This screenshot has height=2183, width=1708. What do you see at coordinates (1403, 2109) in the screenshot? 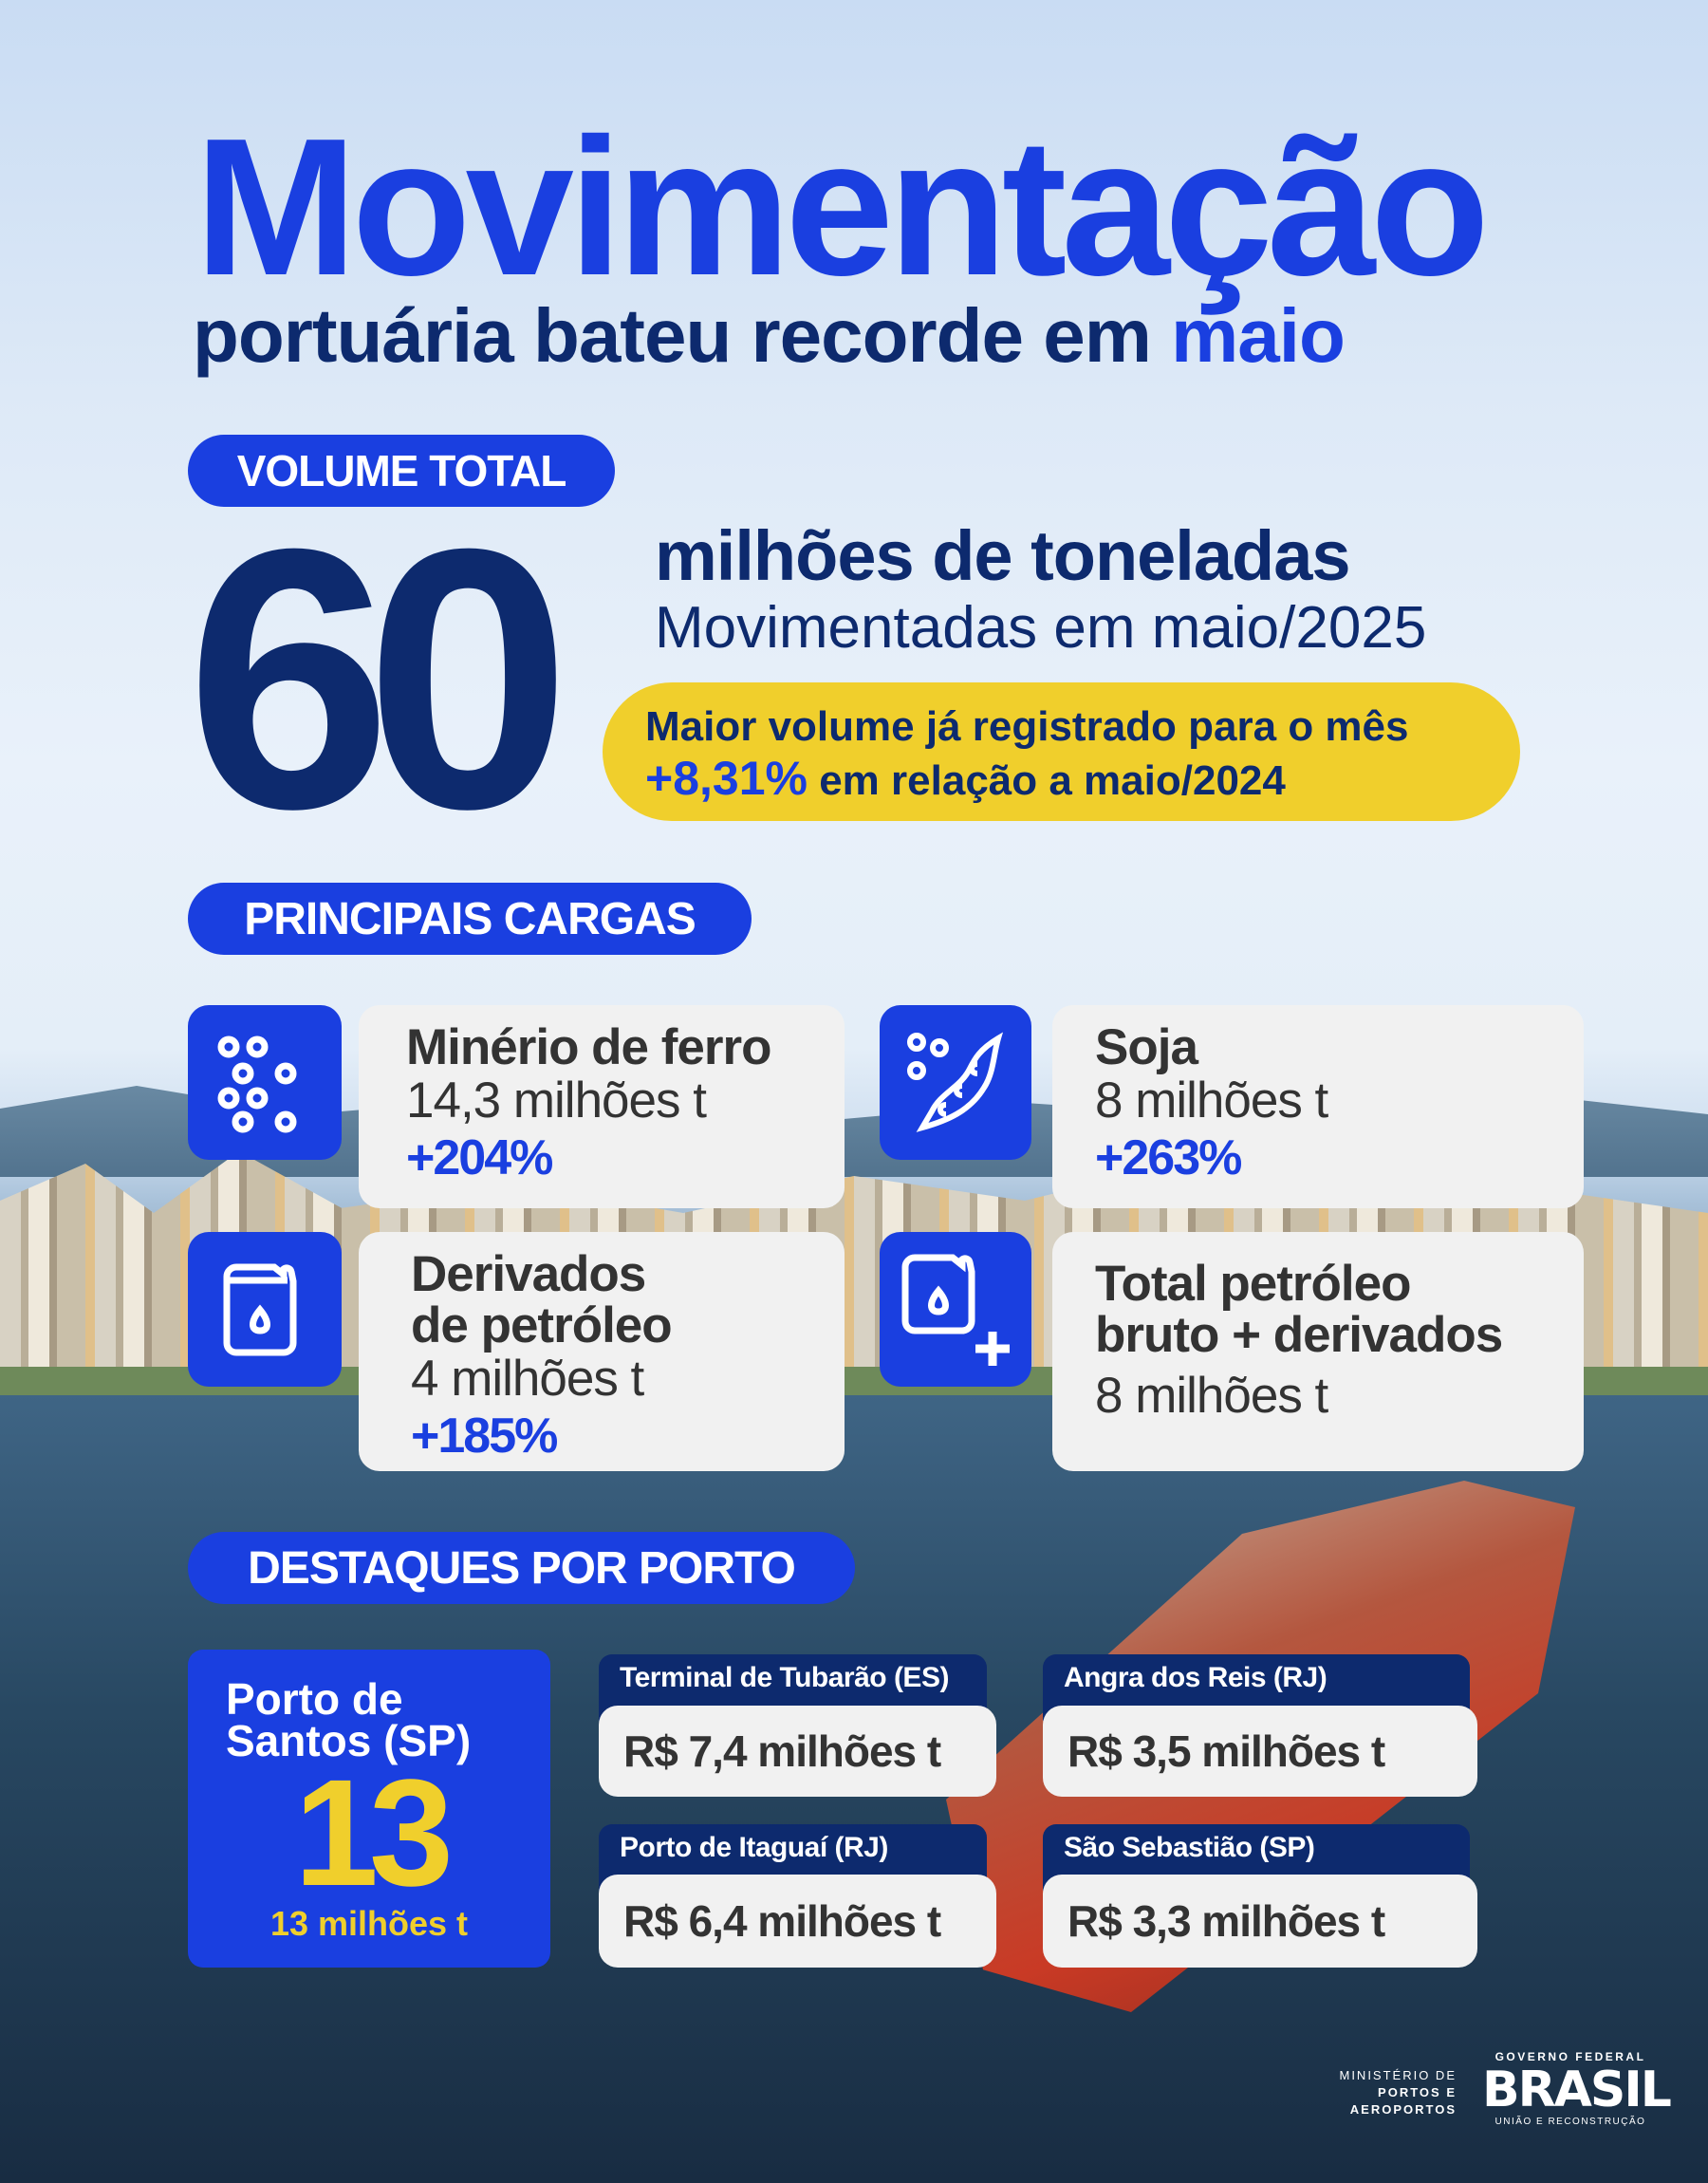
I see `ministry-text: AEROPORTOS` at bounding box center [1403, 2109].